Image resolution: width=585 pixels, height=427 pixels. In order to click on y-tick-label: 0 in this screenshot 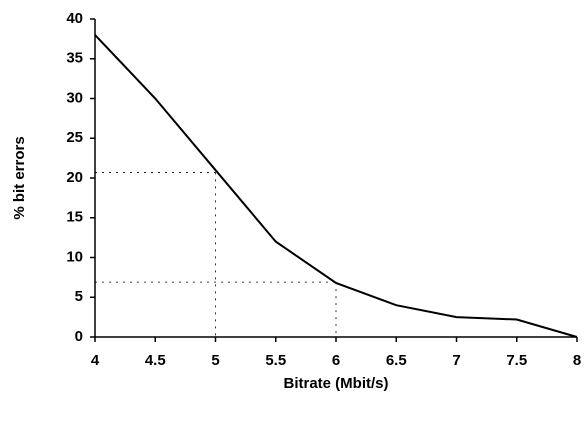, I will do `click(79, 336)`.